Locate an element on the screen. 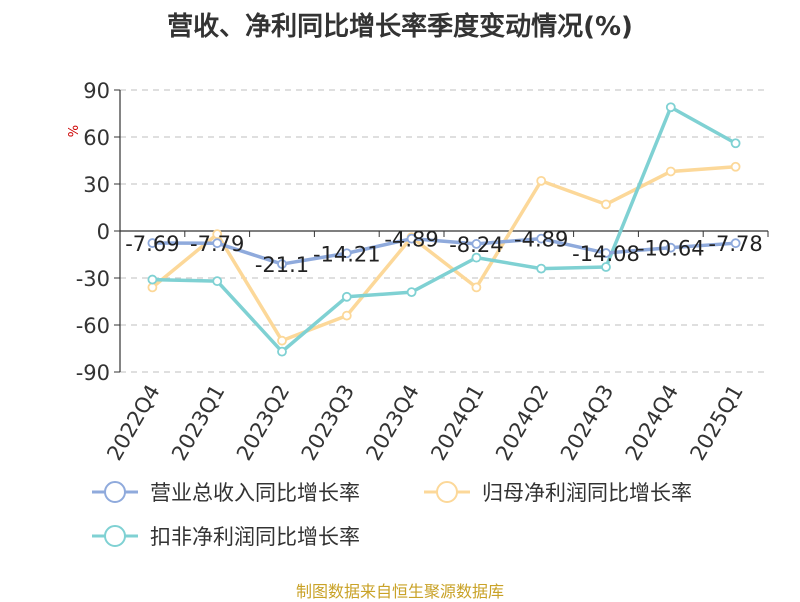 Image resolution: width=800 pixels, height=602 pixels. x-tick-label: 2023Q2 is located at coordinates (263, 423).